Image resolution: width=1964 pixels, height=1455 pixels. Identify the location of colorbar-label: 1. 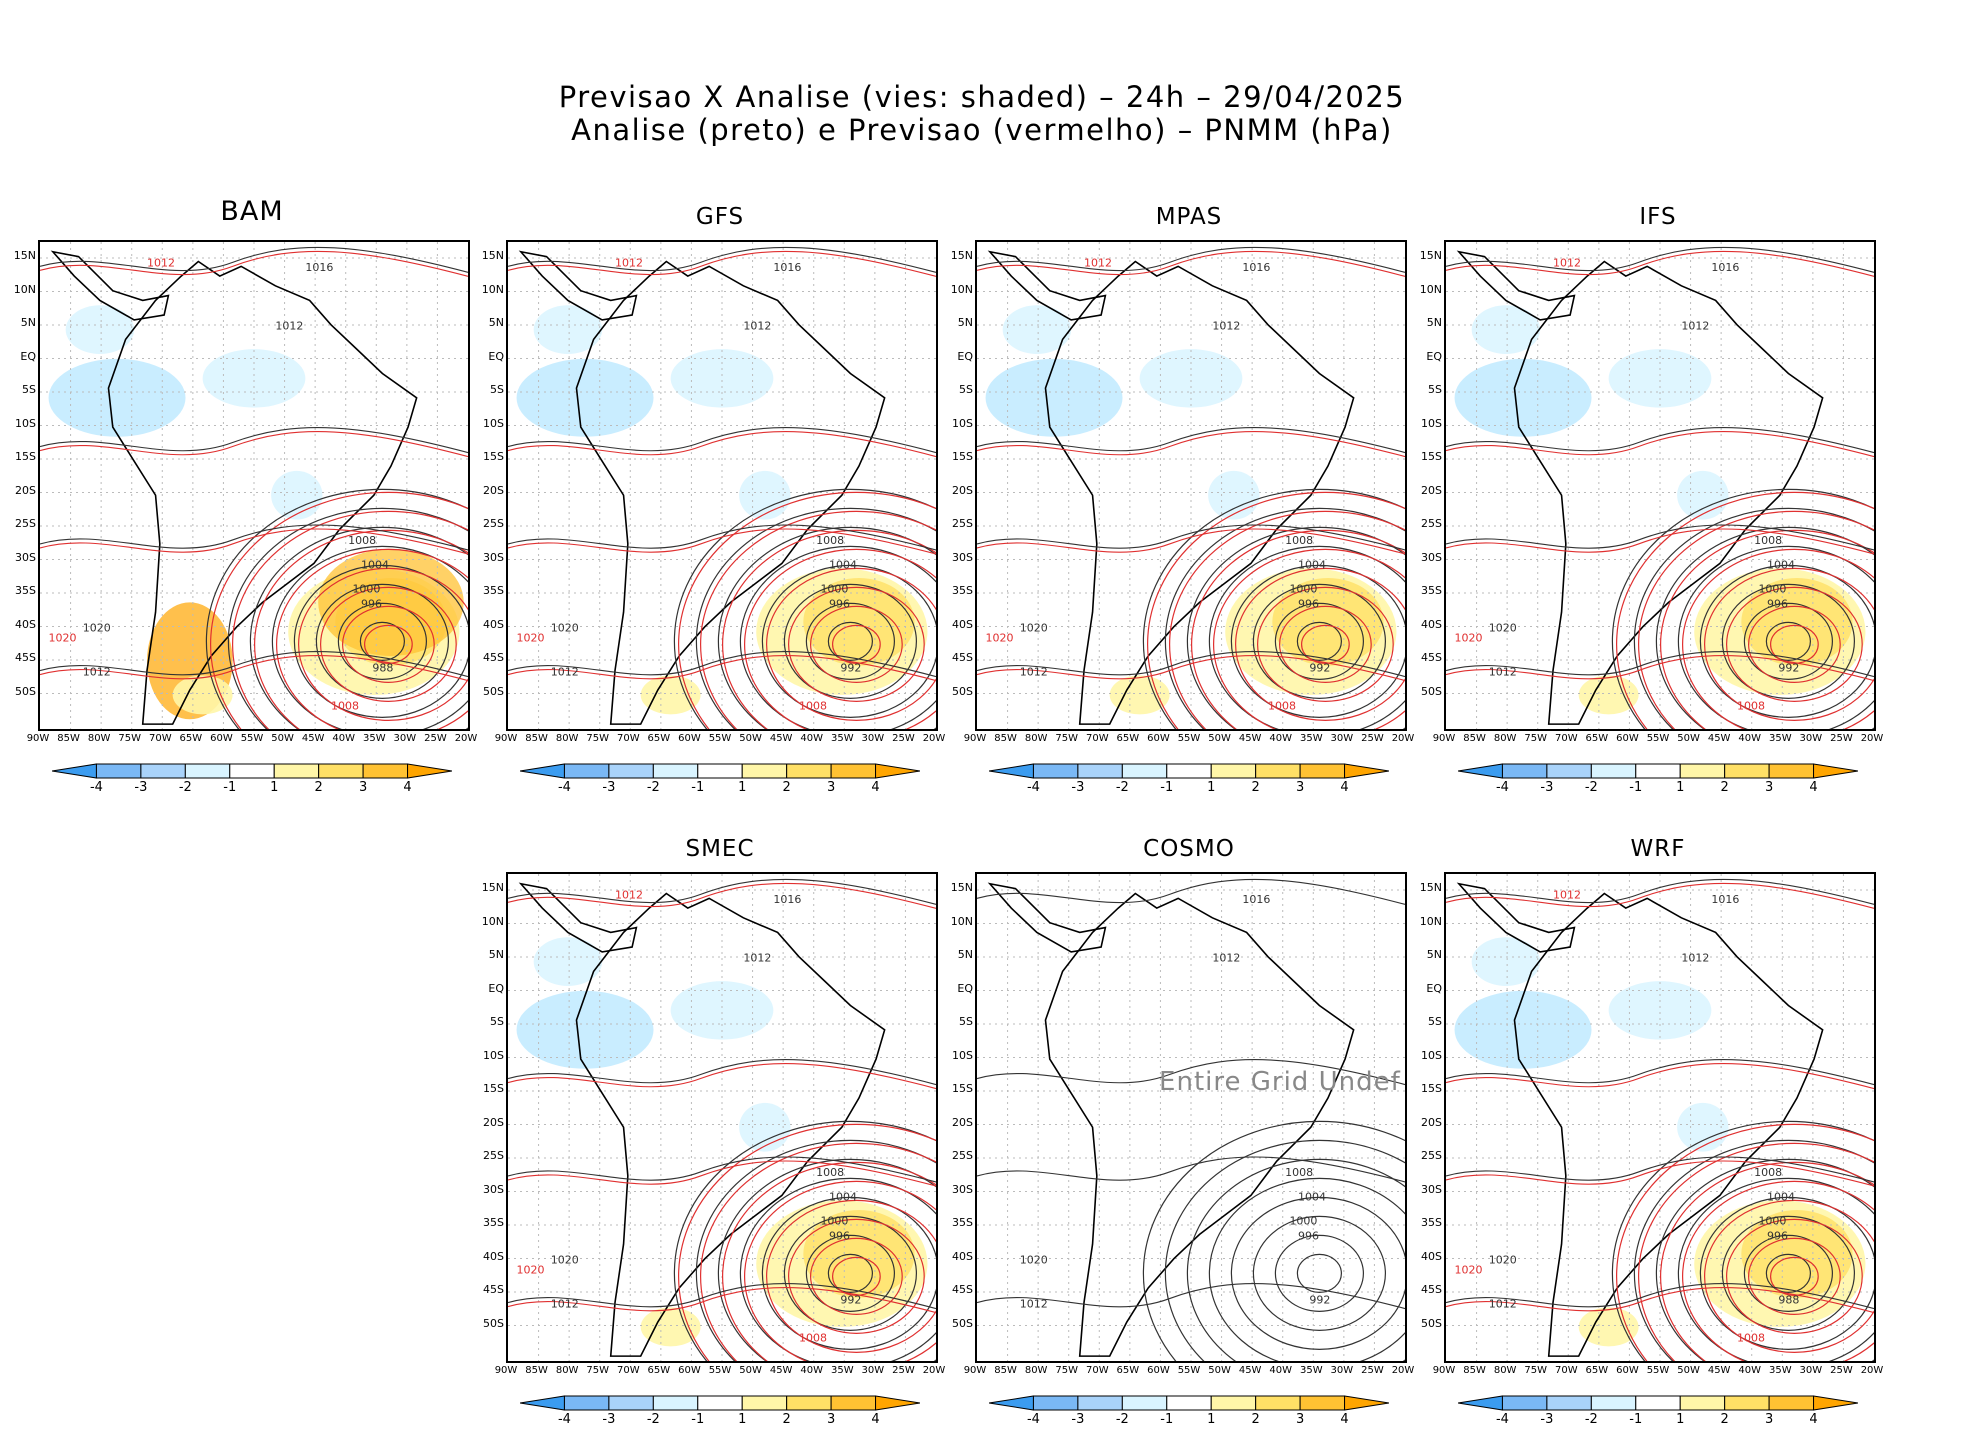
(1211, 1419).